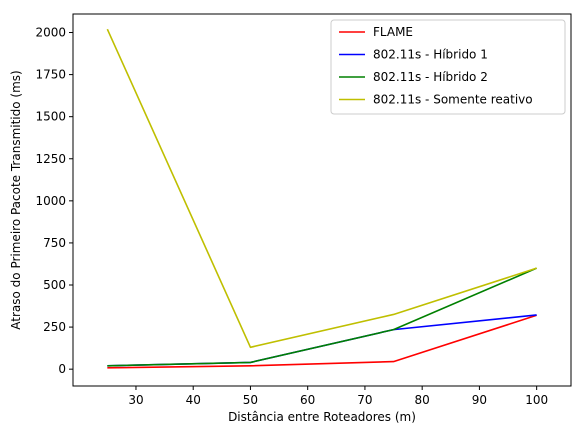 The image size is (583, 436). I want to click on legend-box, so click(448, 67).